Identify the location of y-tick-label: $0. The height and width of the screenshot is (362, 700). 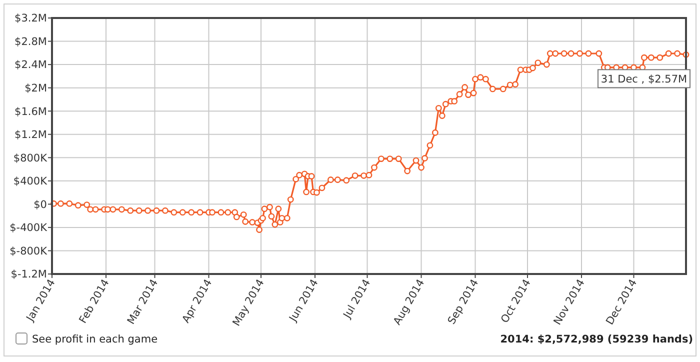
(40, 204).